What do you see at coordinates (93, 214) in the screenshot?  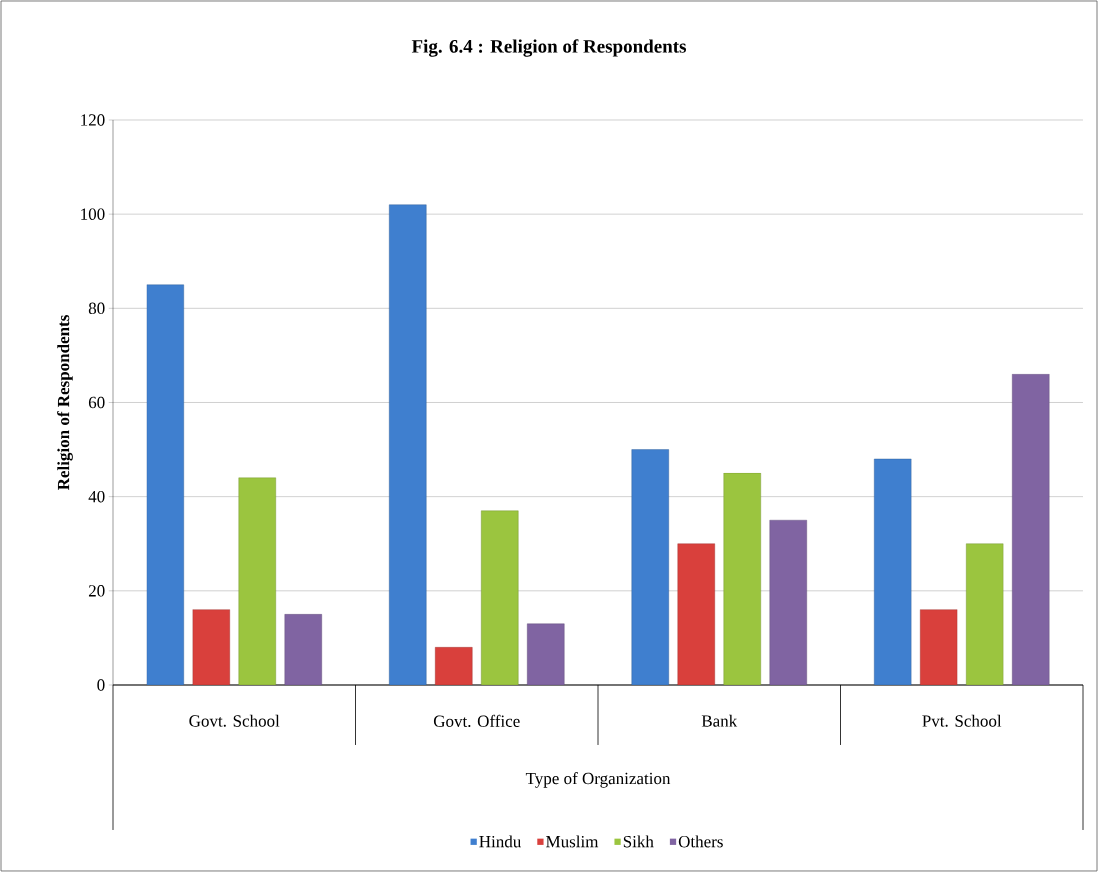 I see `y-tick-label: 100` at bounding box center [93, 214].